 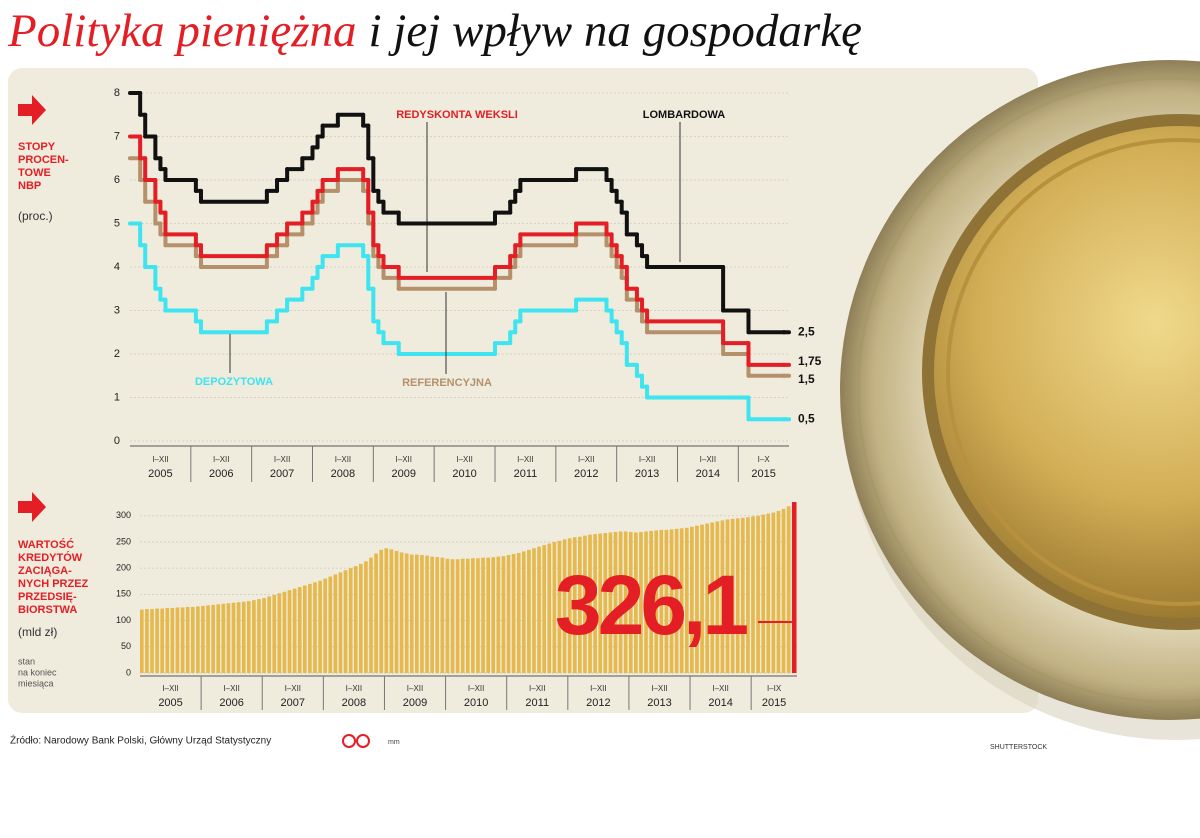 What do you see at coordinates (29, 186) in the screenshot?
I see `y-axis-label: NBP` at bounding box center [29, 186].